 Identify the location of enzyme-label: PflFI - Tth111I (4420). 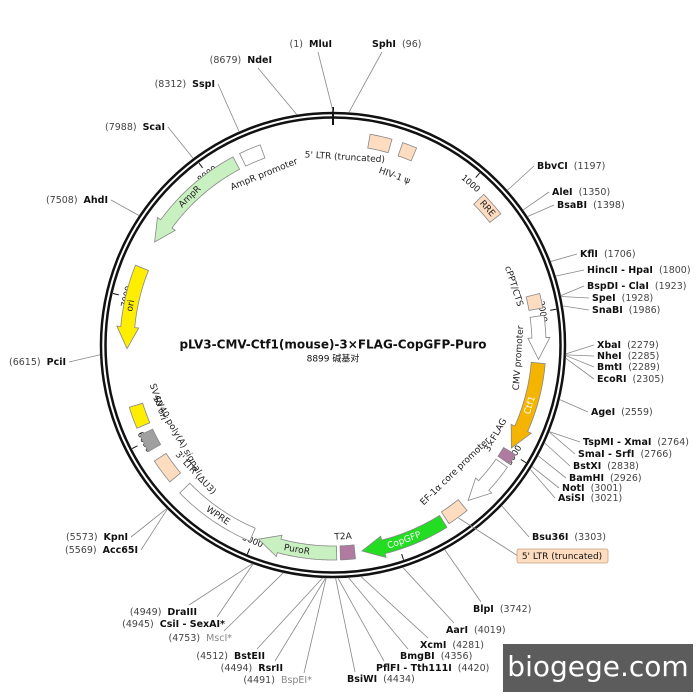
(432, 668).